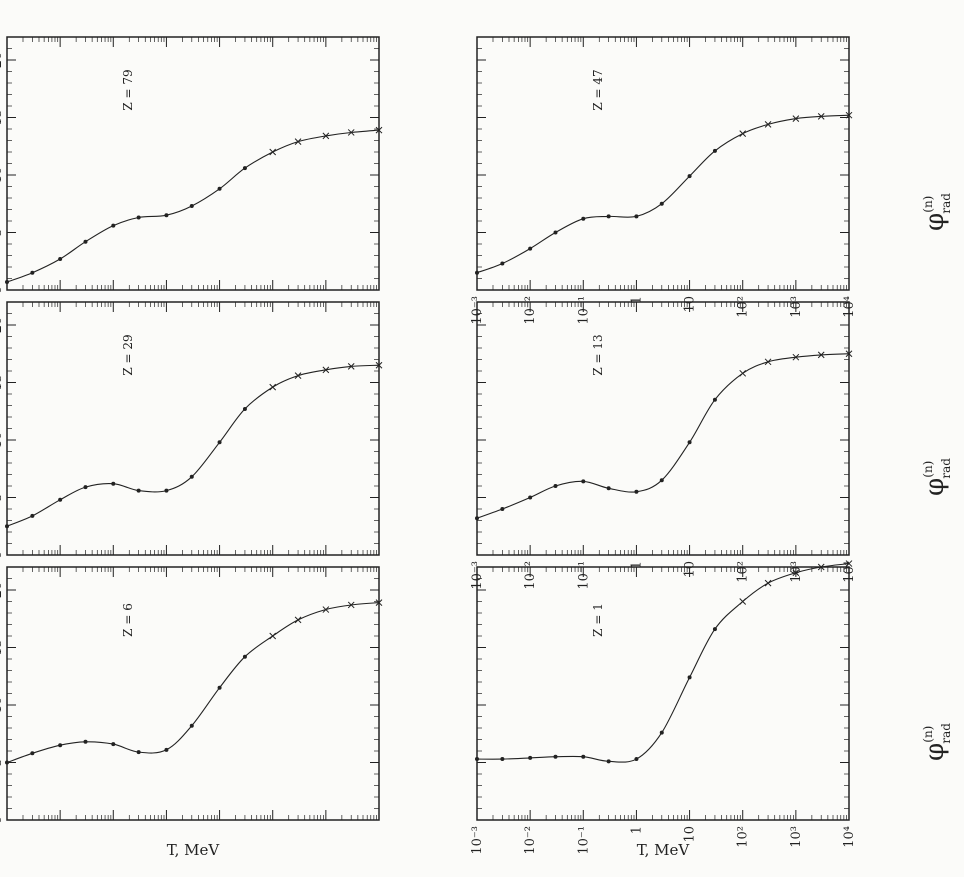 Image resolution: width=964 pixels, height=877 pixels. I want to click on y-tick-label: 0, so click(2, 555).